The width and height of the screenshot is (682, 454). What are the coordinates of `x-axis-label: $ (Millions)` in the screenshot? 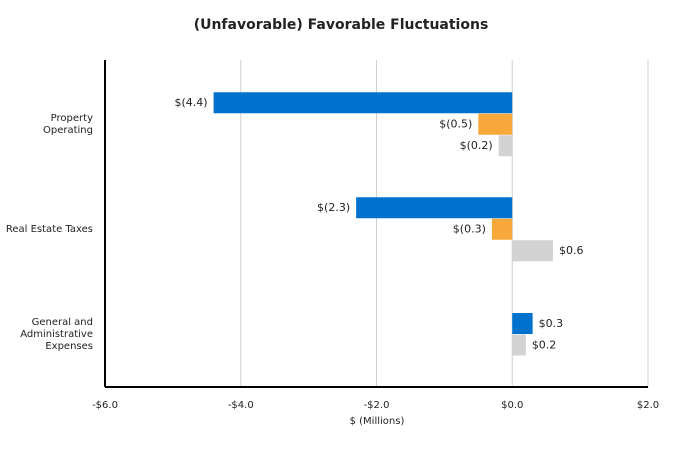 It's located at (377, 421).